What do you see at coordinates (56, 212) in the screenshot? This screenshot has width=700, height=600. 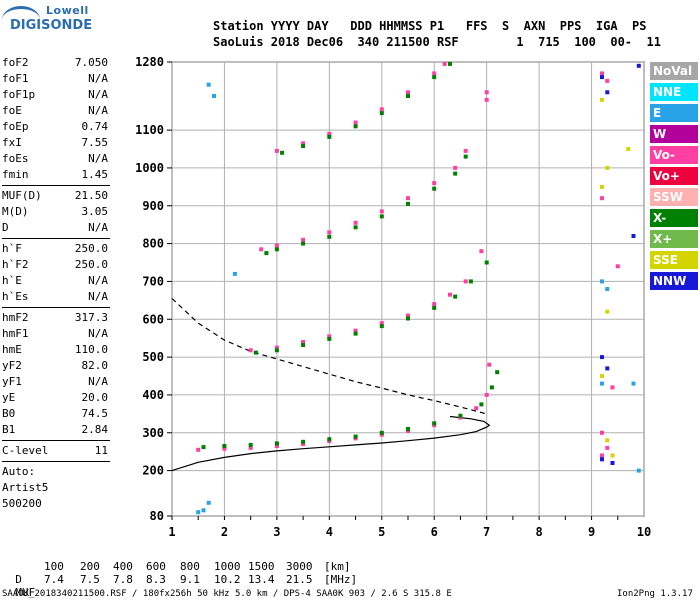 I see `param-group-2: MUF(D) 21.50 M(D) 3.05 D N/A` at bounding box center [56, 212].